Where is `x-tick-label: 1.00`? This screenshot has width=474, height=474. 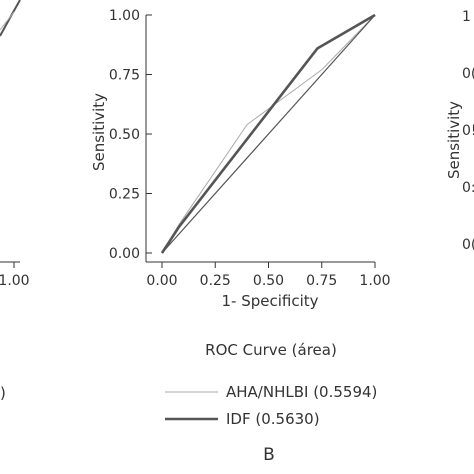 x-tick-label: 1.00 is located at coordinates (374, 281).